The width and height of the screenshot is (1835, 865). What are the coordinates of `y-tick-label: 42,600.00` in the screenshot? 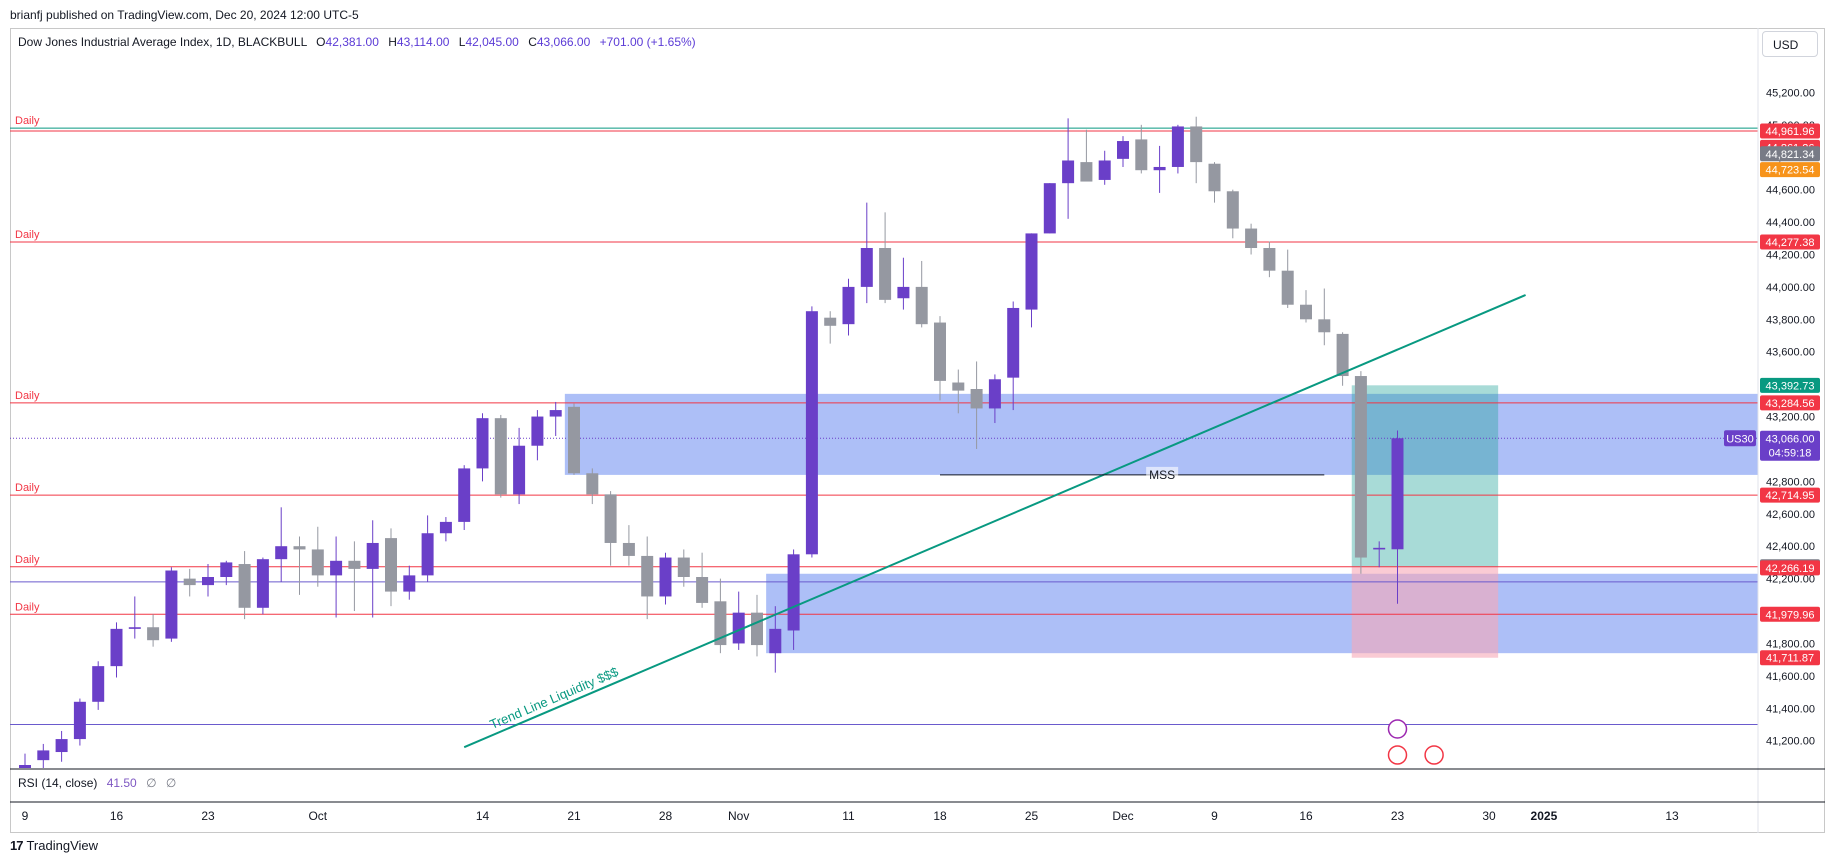 It's located at (1790, 515).